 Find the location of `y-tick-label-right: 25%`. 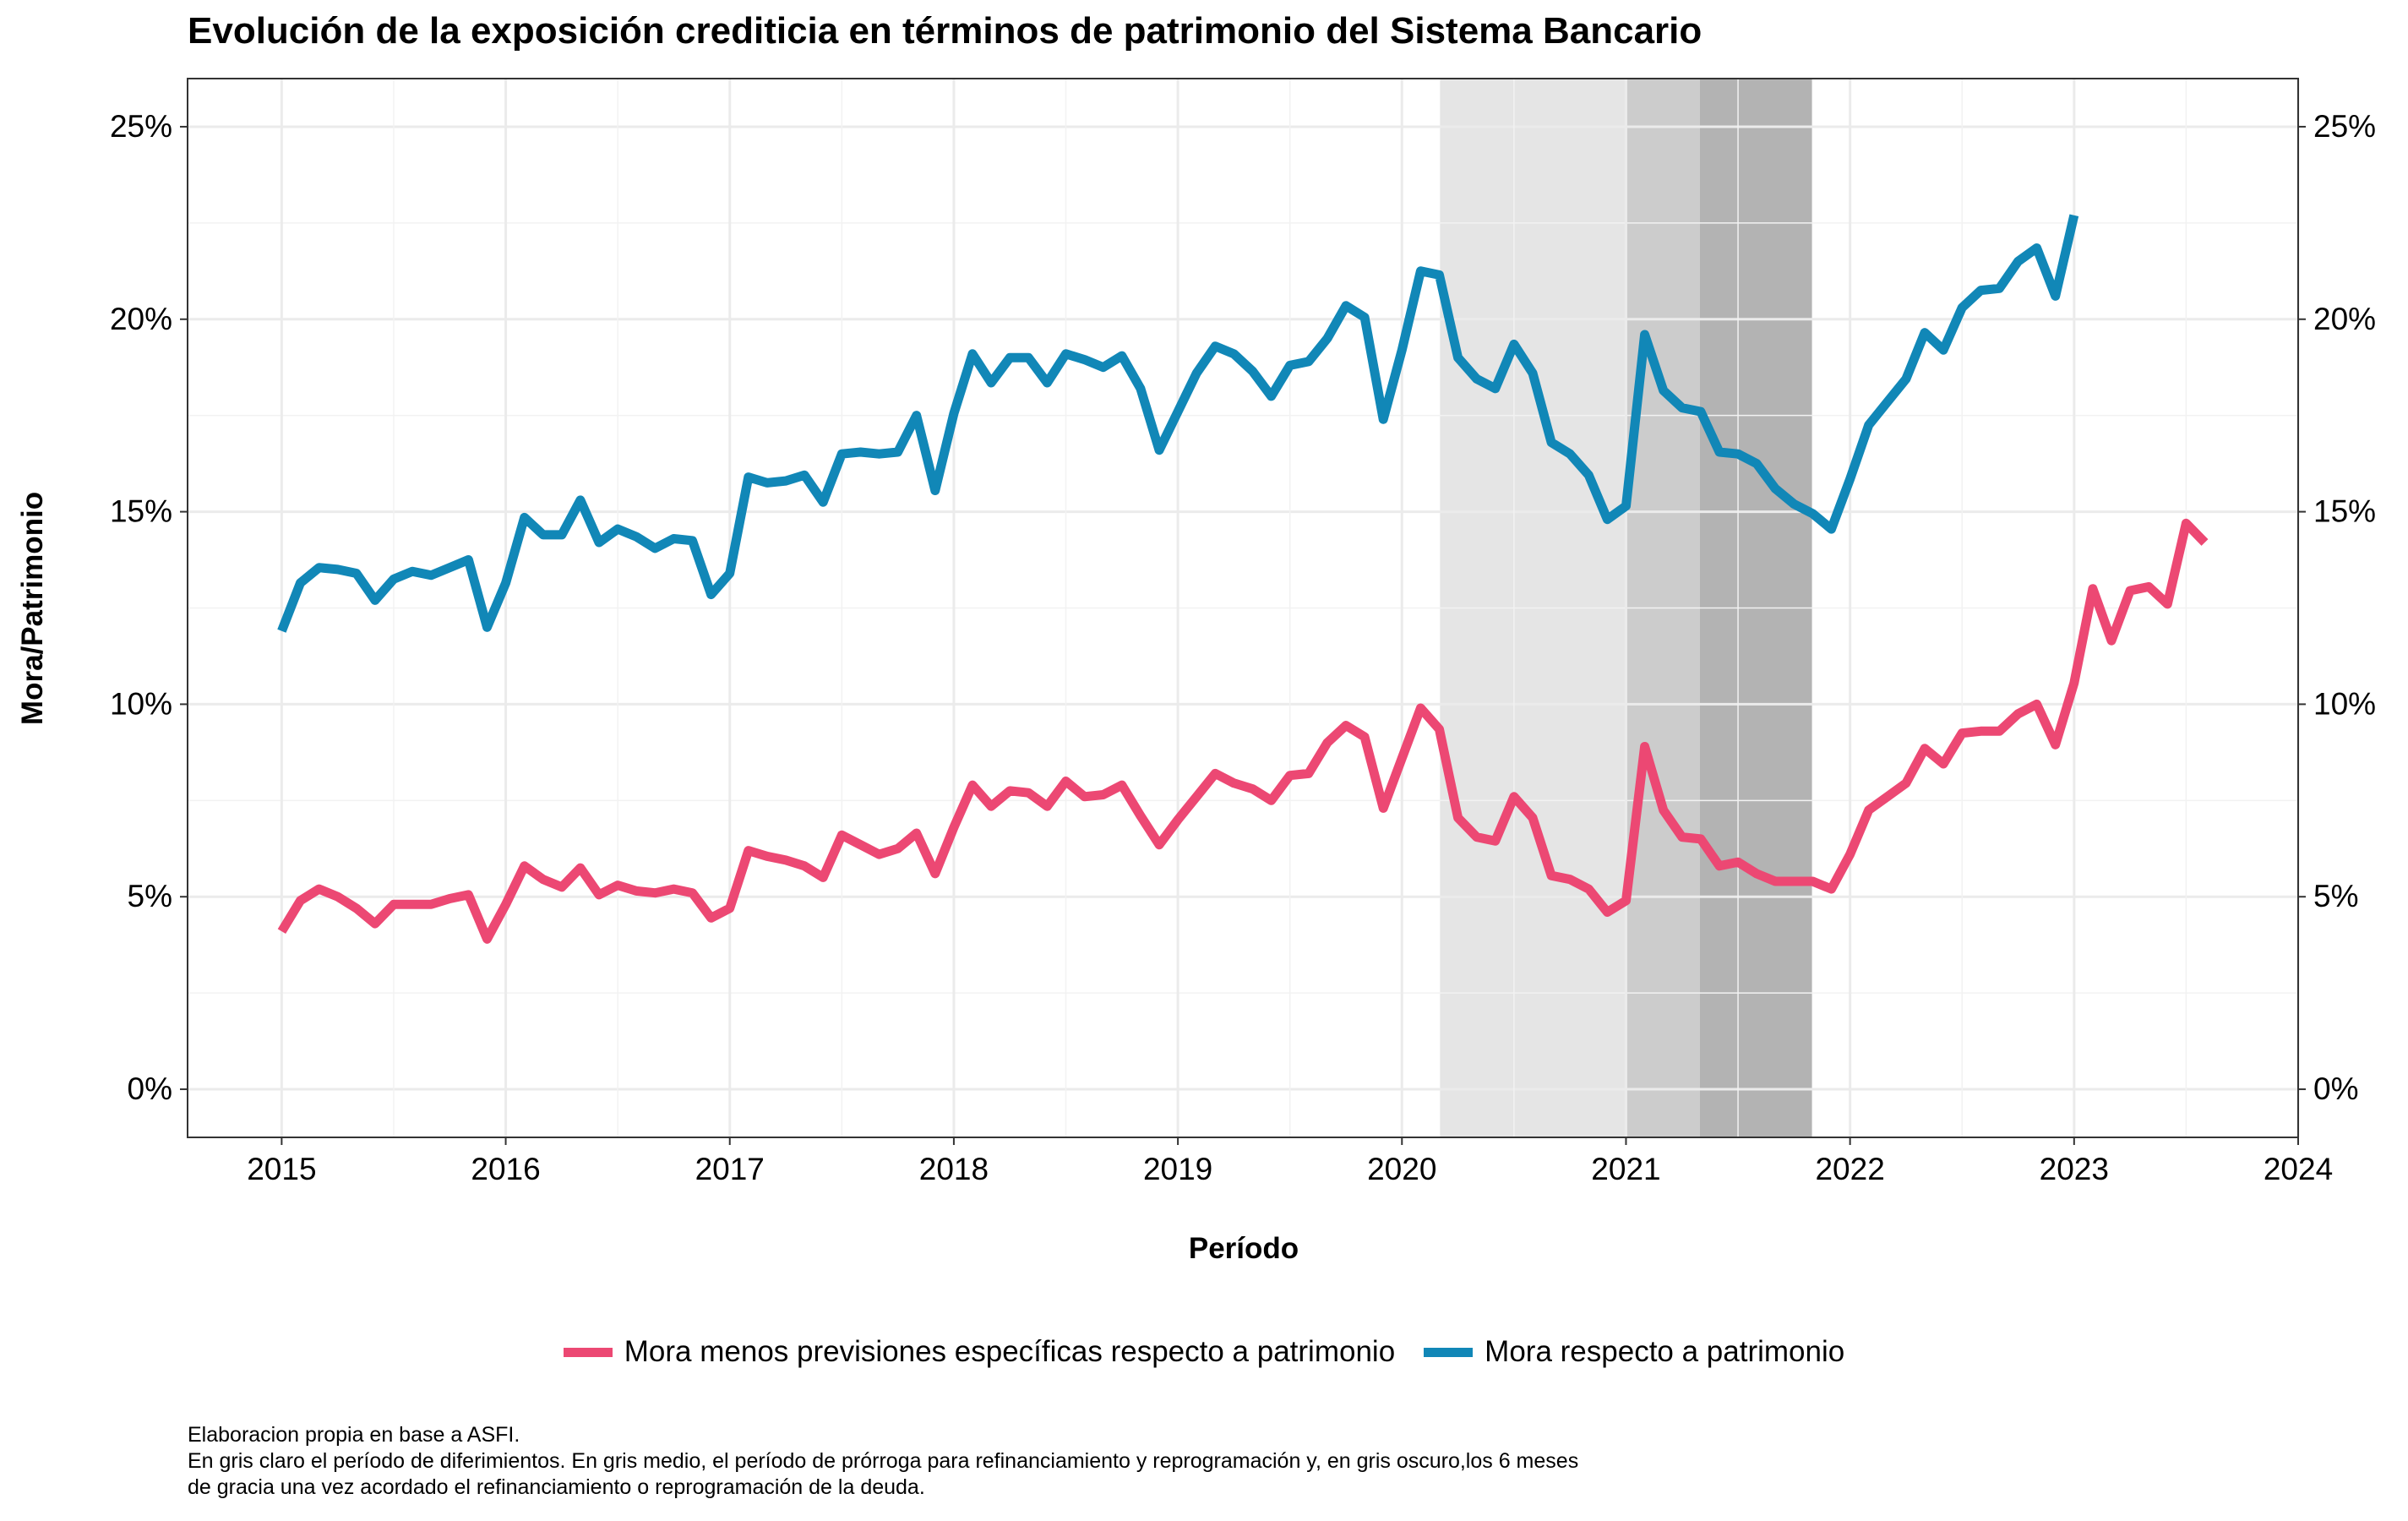

y-tick-label-right: 25% is located at coordinates (2344, 127).